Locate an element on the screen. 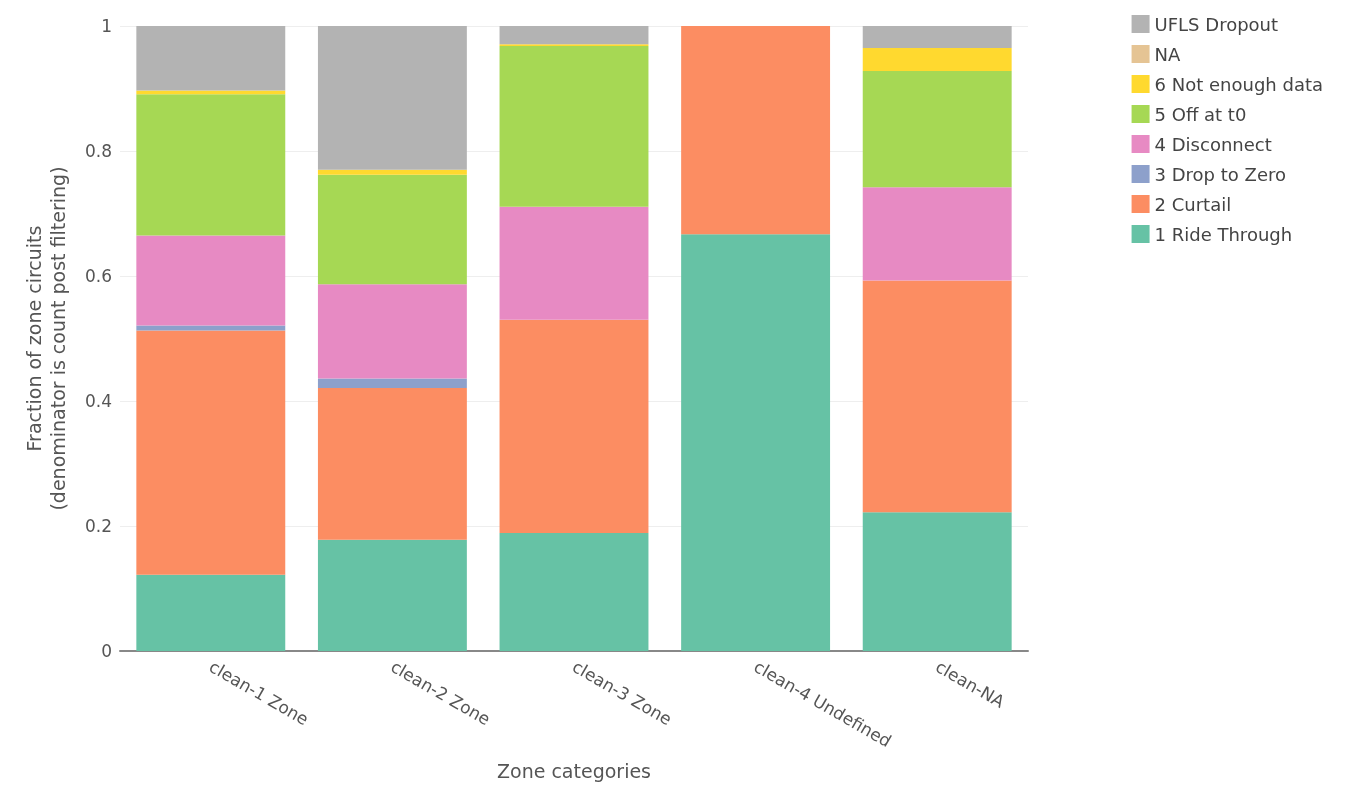  y-tick-label: 0 is located at coordinates (106, 651).